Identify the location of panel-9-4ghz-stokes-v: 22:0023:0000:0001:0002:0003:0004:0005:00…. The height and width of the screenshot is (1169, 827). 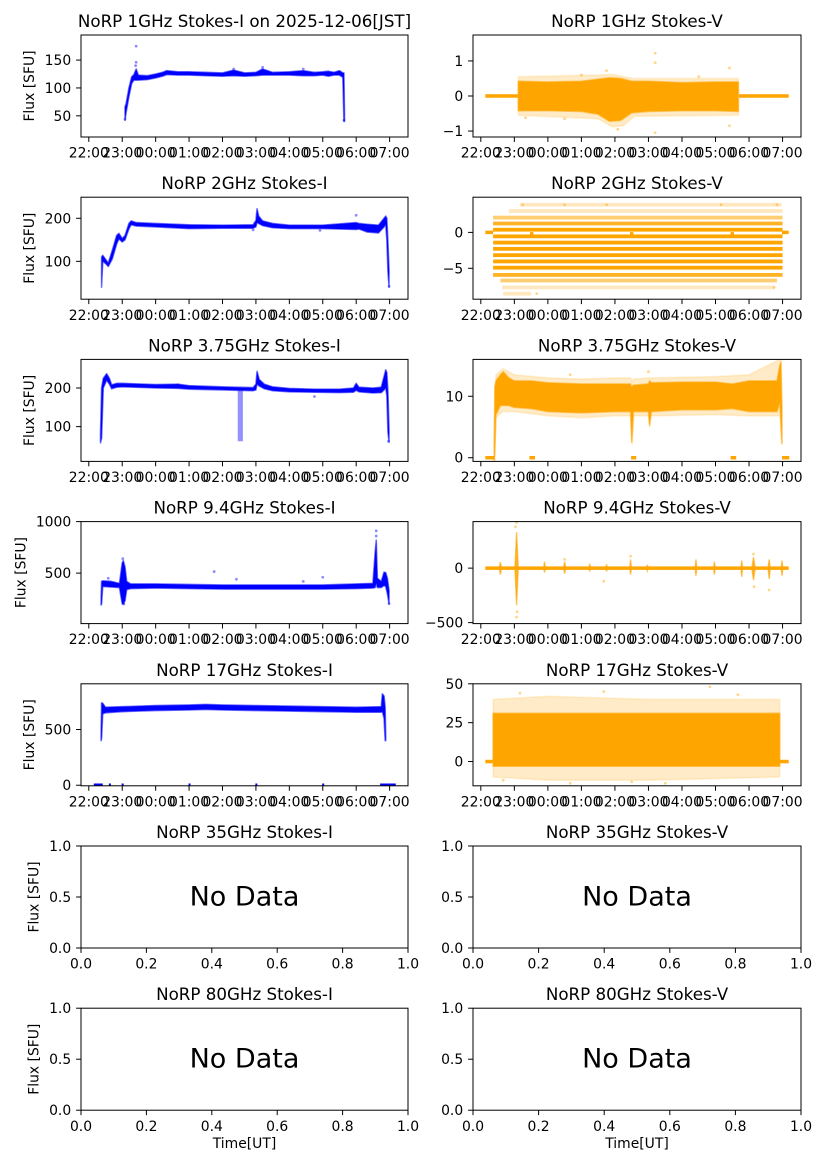
(614, 573).